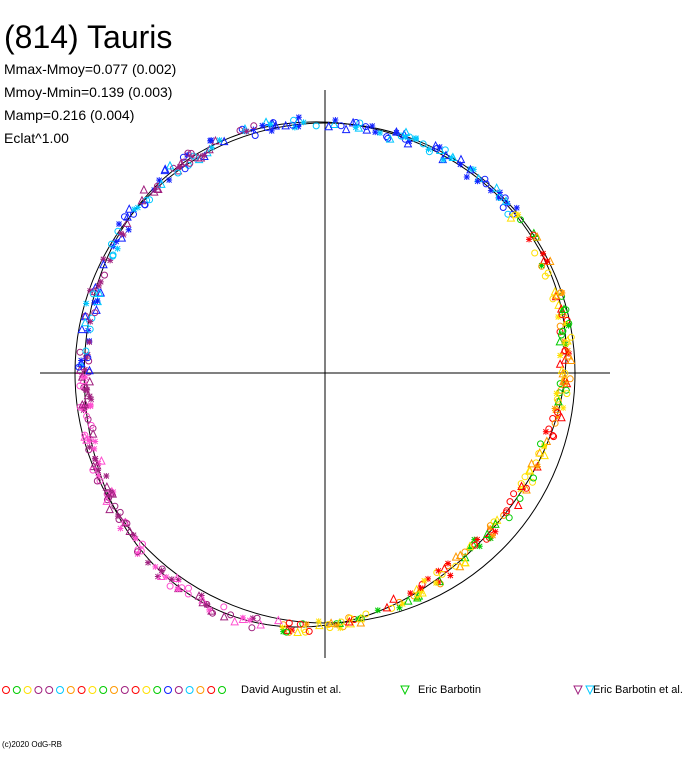  What do you see at coordinates (291, 690) in the screenshot?
I see `legend-label-augustin: David Augustin et al.` at bounding box center [291, 690].